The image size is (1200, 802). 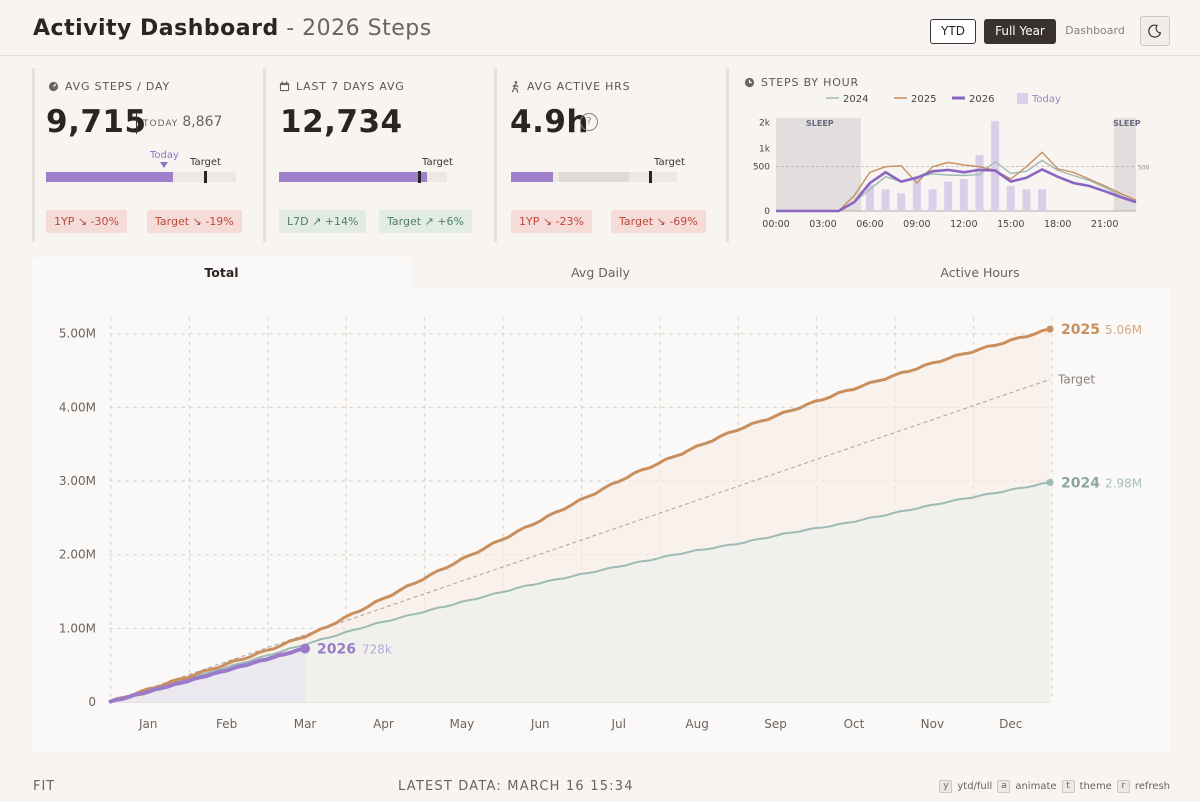 I want to click on kpi-label-text: AVG STEPS / DAY, so click(x=118, y=86).